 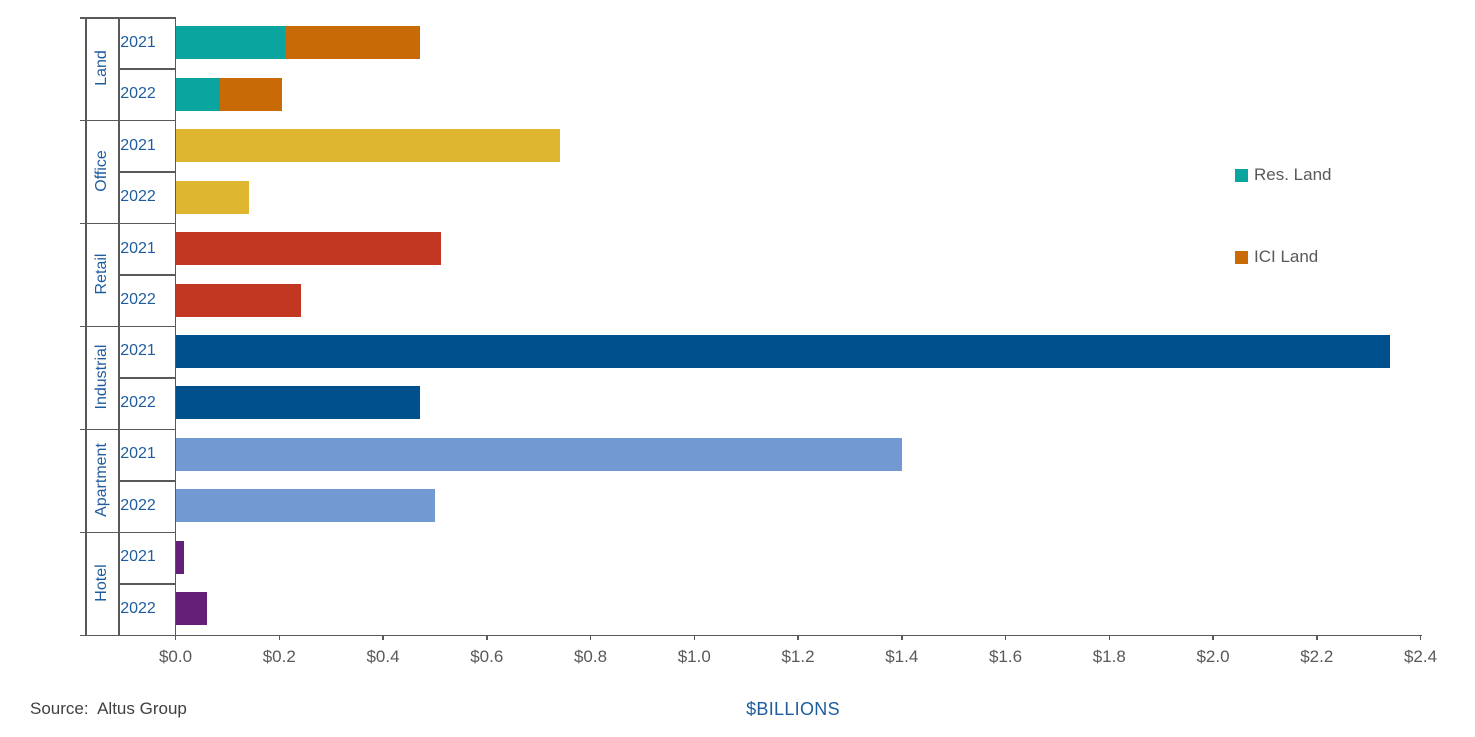 What do you see at coordinates (793, 709) in the screenshot?
I see `x-axis-title: $BILLIONS` at bounding box center [793, 709].